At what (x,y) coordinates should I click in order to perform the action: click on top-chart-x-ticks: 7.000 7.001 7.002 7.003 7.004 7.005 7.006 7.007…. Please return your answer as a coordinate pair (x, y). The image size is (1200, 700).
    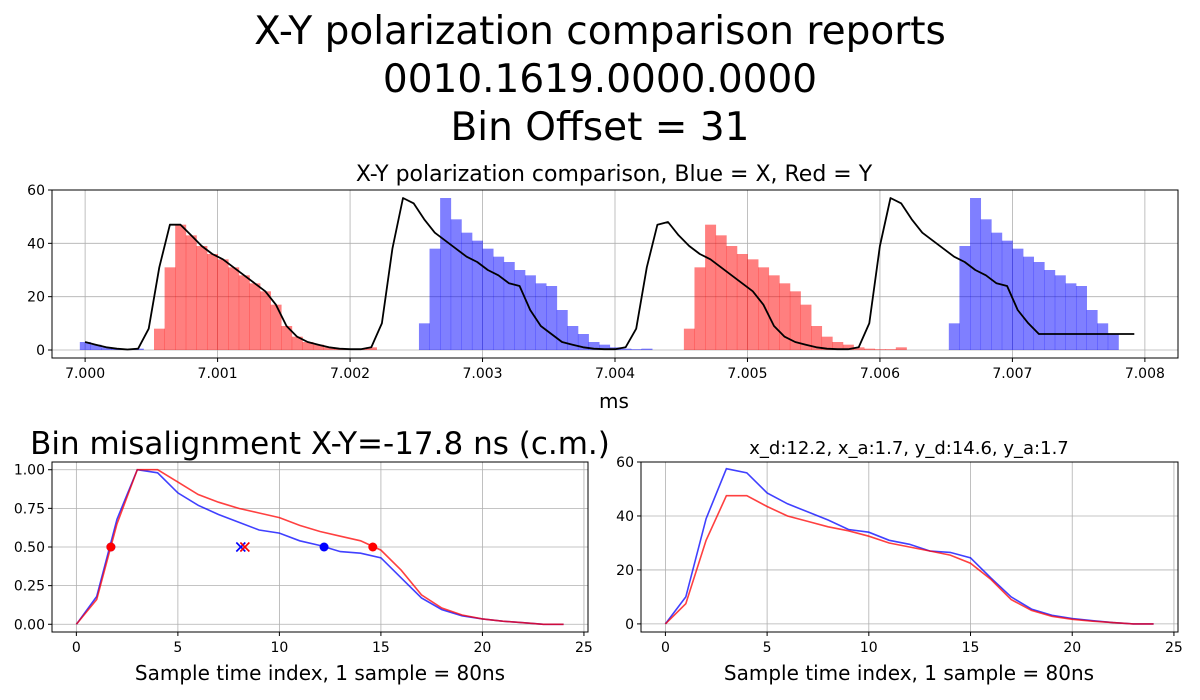
    Looking at the image, I should click on (615, 370).